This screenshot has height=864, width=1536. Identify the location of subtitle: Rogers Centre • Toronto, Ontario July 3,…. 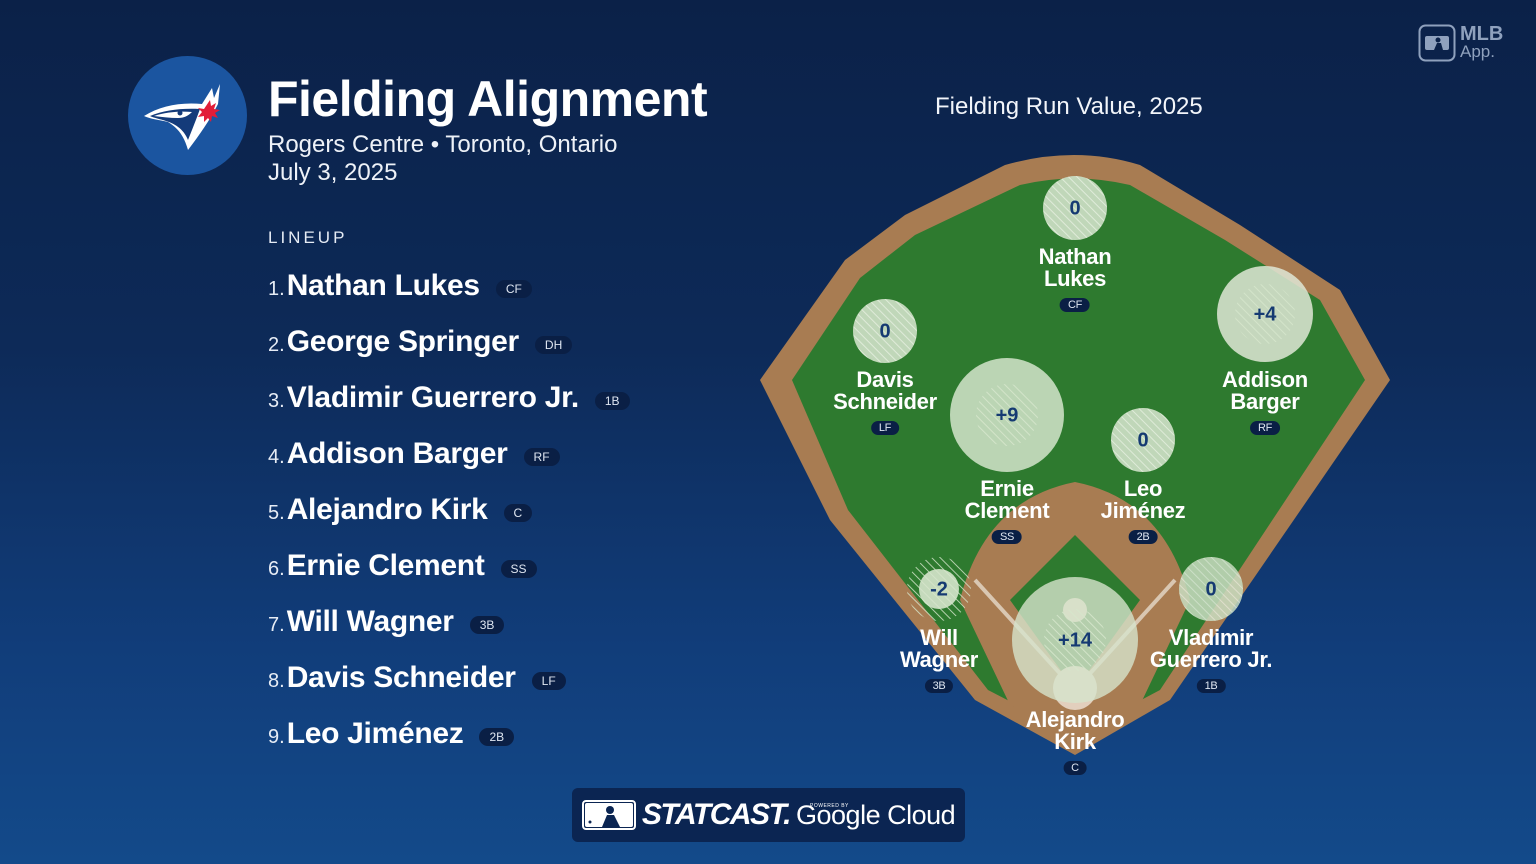
(442, 159).